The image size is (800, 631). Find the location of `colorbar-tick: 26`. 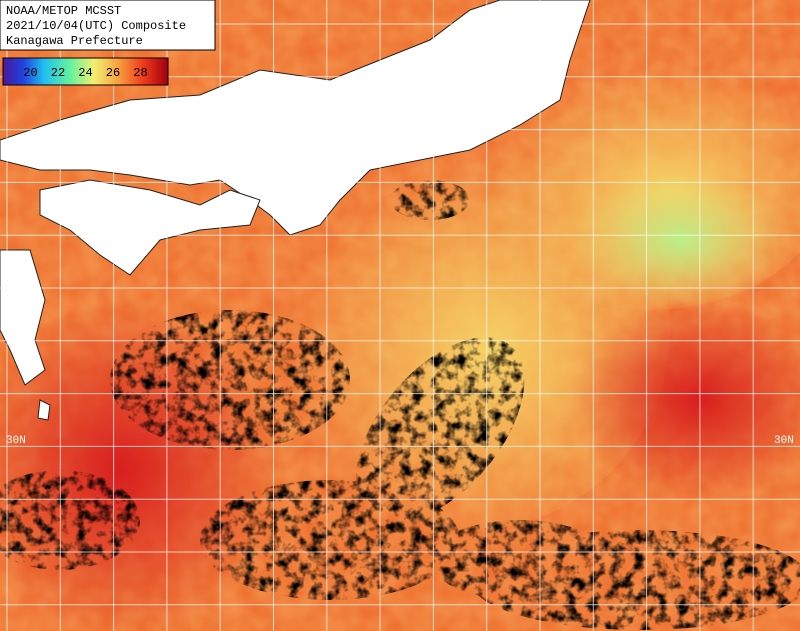

colorbar-tick: 26 is located at coordinates (113, 73).